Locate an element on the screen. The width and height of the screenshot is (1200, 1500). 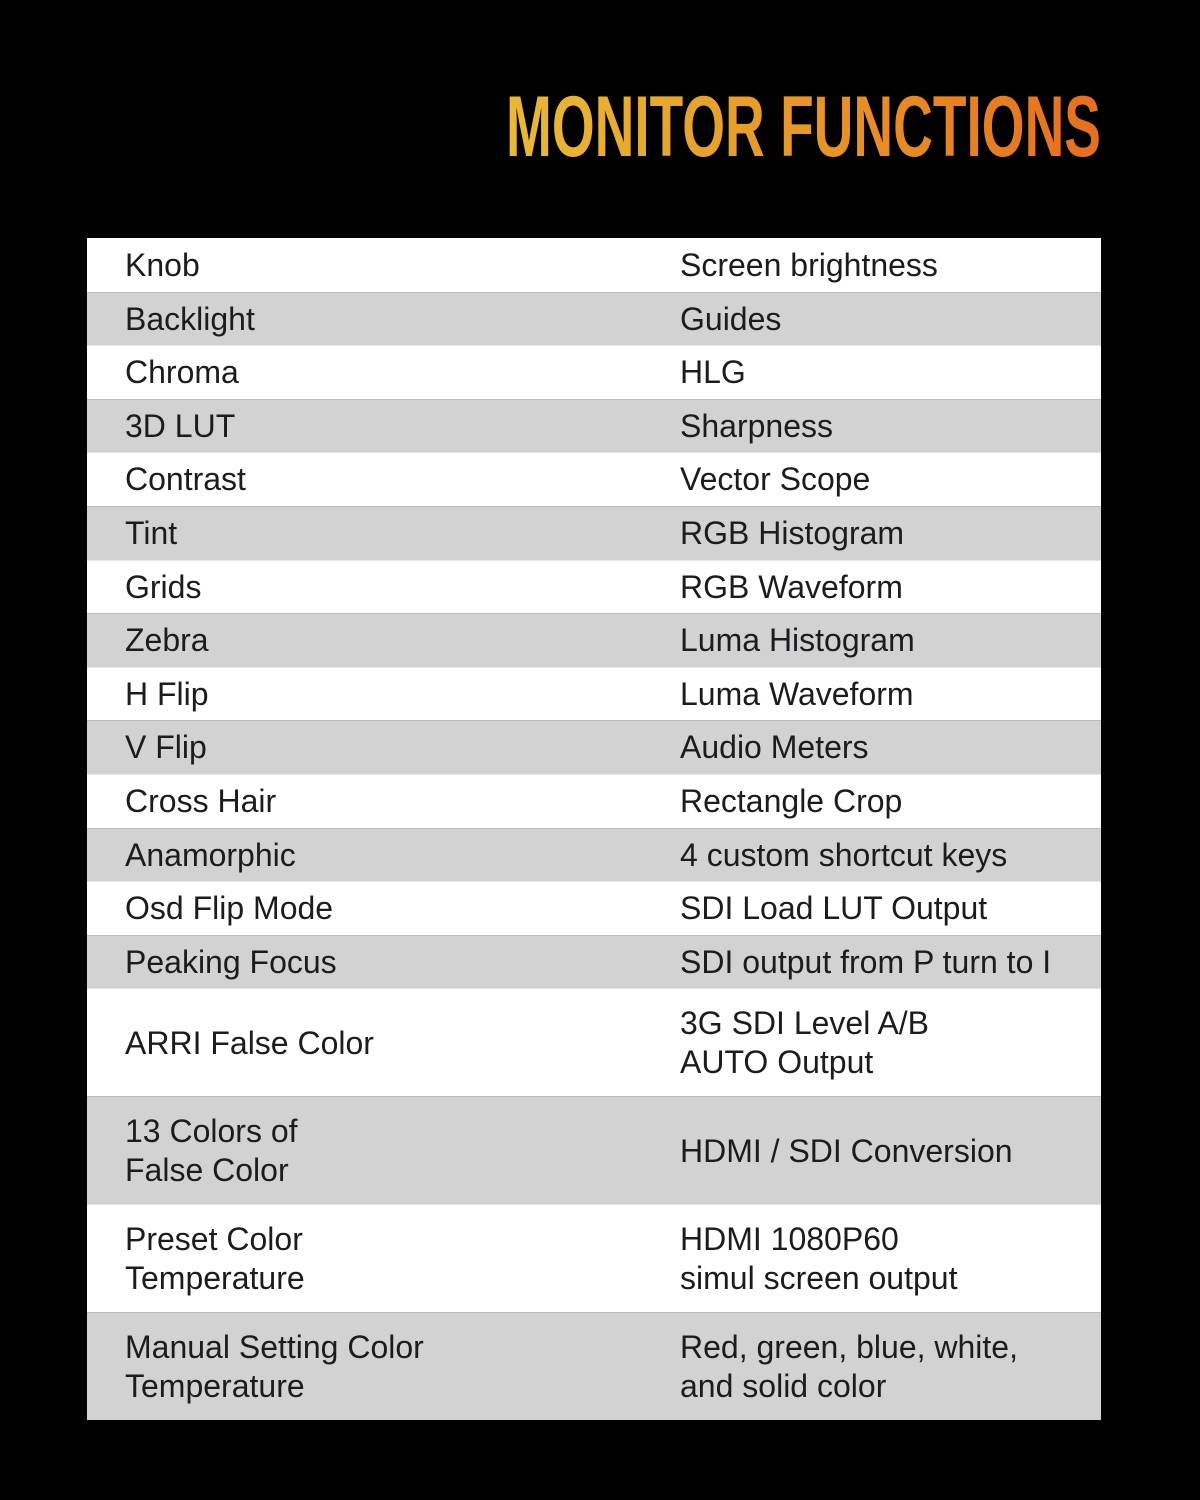
description-cell: RGB Histogram is located at coordinates (890, 533).